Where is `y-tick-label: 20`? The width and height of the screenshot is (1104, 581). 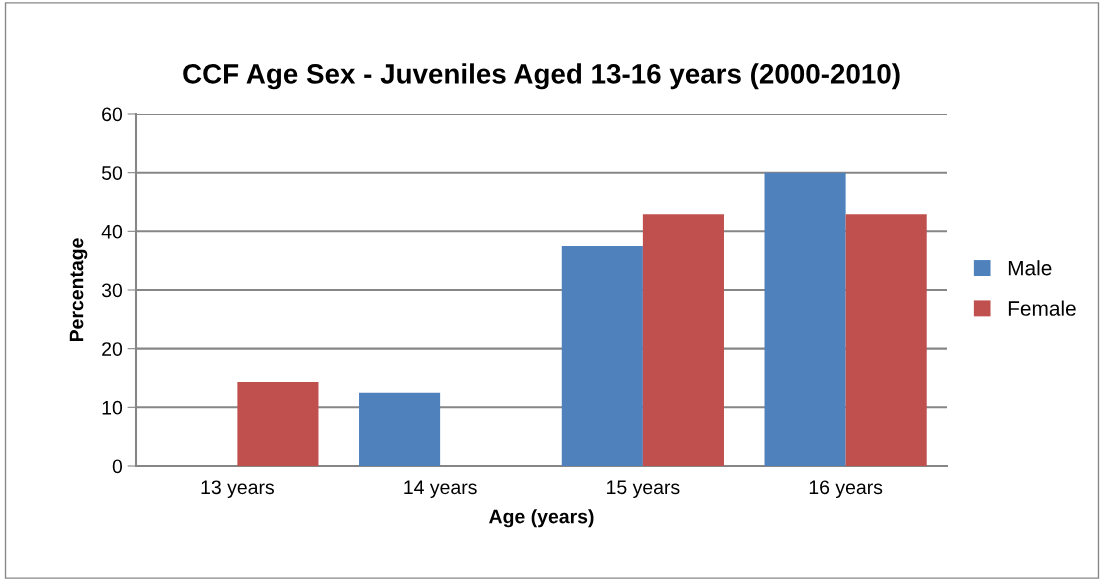
y-tick-label: 20 is located at coordinates (112, 349).